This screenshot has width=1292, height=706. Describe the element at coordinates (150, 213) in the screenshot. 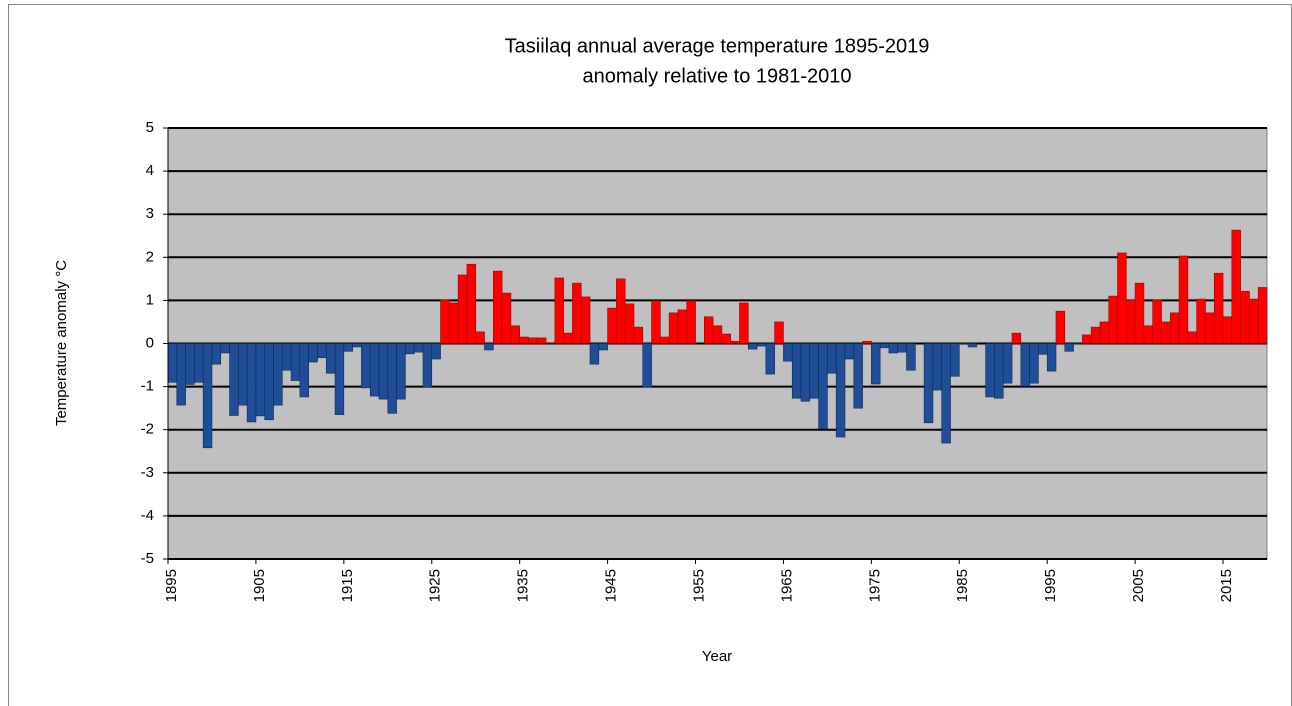

I see `y-tick-label: 3` at that location.